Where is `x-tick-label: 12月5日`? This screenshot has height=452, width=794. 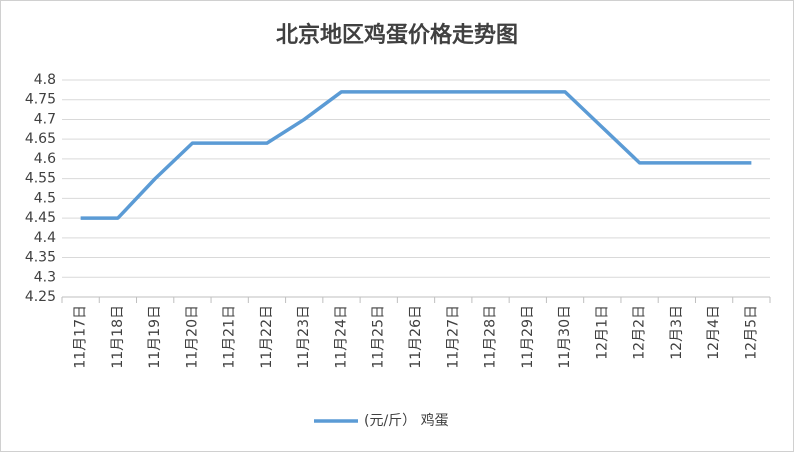
x-tick-label: 12月5日 is located at coordinates (751, 332).